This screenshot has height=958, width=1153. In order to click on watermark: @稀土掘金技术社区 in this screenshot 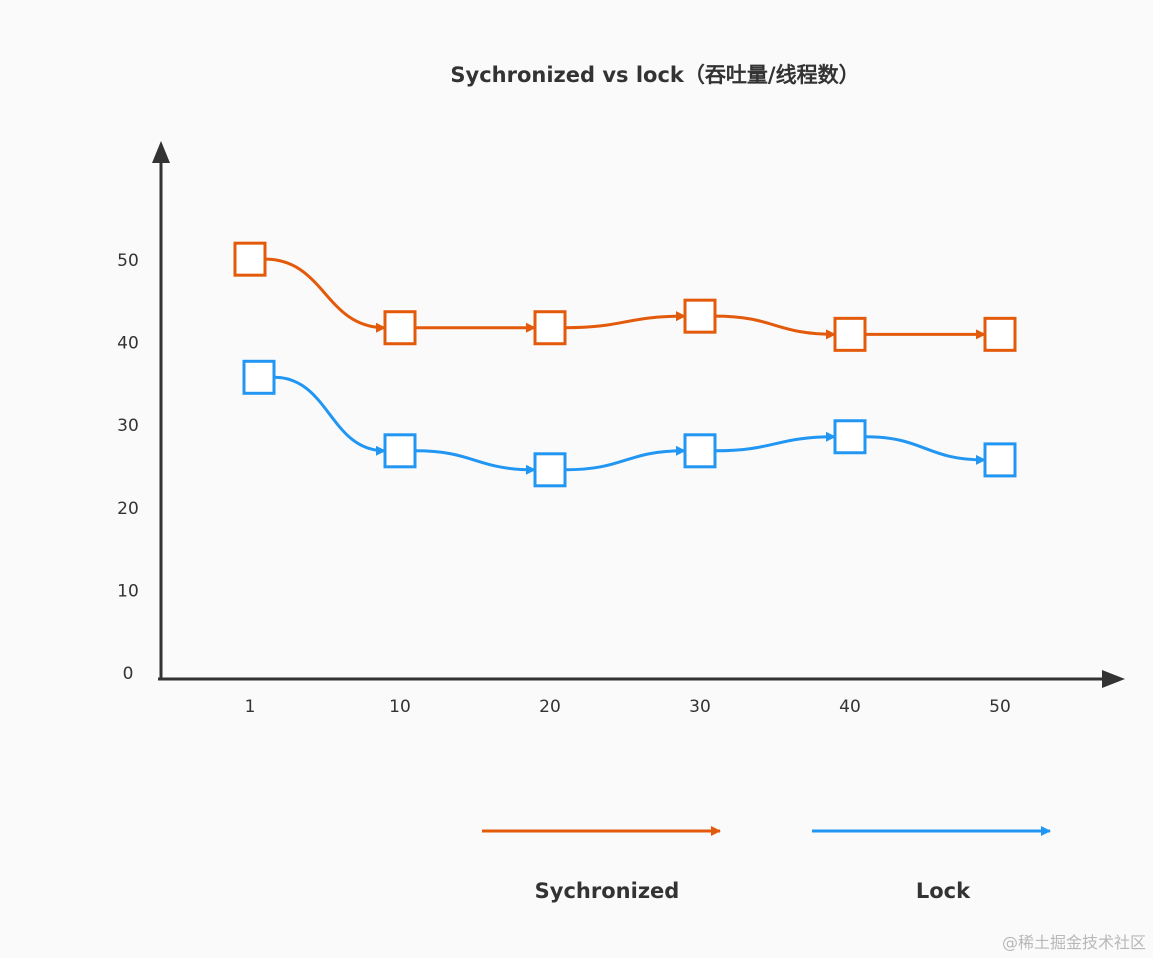, I will do `click(1074, 942)`.